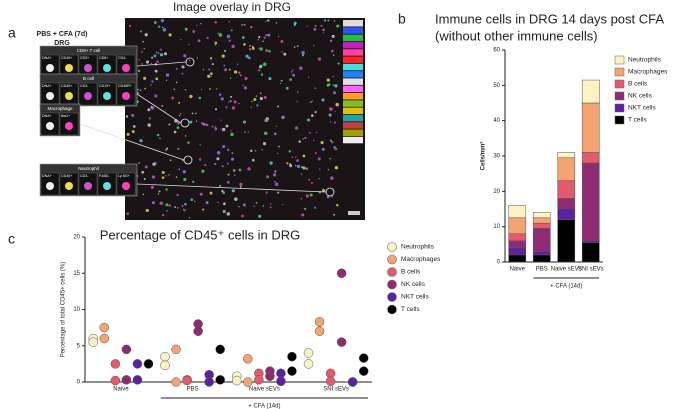 Image resolution: width=700 pixels, height=409 pixels. Describe the element at coordinates (549, 18) in the screenshot. I see `chart-title: Immune cells in DRG 14 days post CFA` at that location.